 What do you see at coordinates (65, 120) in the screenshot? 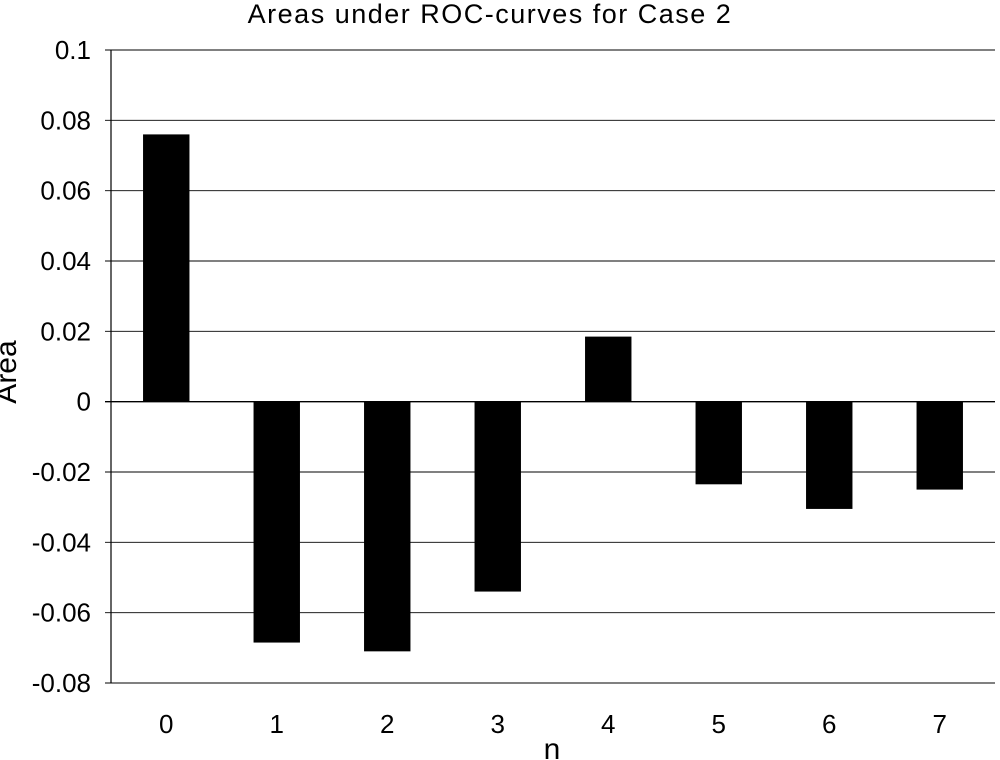
I see `y-tick-label: 0.08` at bounding box center [65, 120].